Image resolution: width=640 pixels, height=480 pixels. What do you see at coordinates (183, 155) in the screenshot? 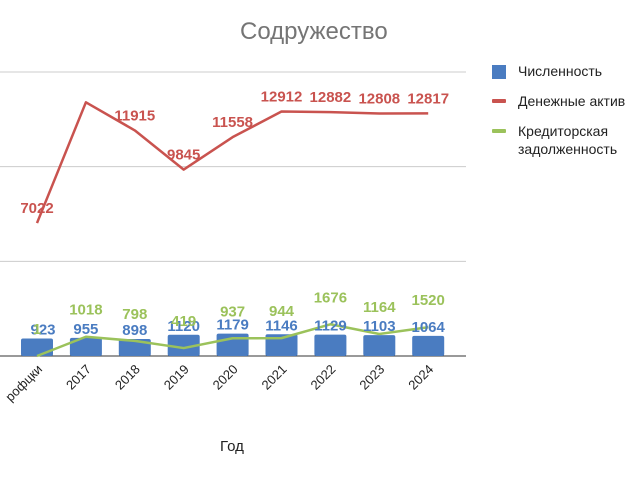
I see `data-label: 9845` at bounding box center [183, 155].